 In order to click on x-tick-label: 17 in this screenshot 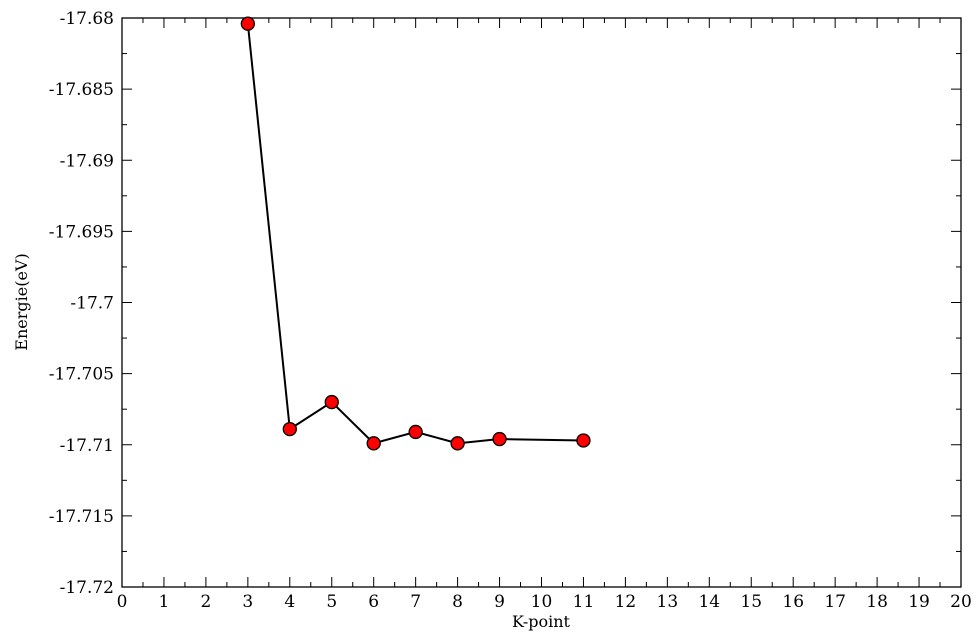, I will do `click(835, 602)`.